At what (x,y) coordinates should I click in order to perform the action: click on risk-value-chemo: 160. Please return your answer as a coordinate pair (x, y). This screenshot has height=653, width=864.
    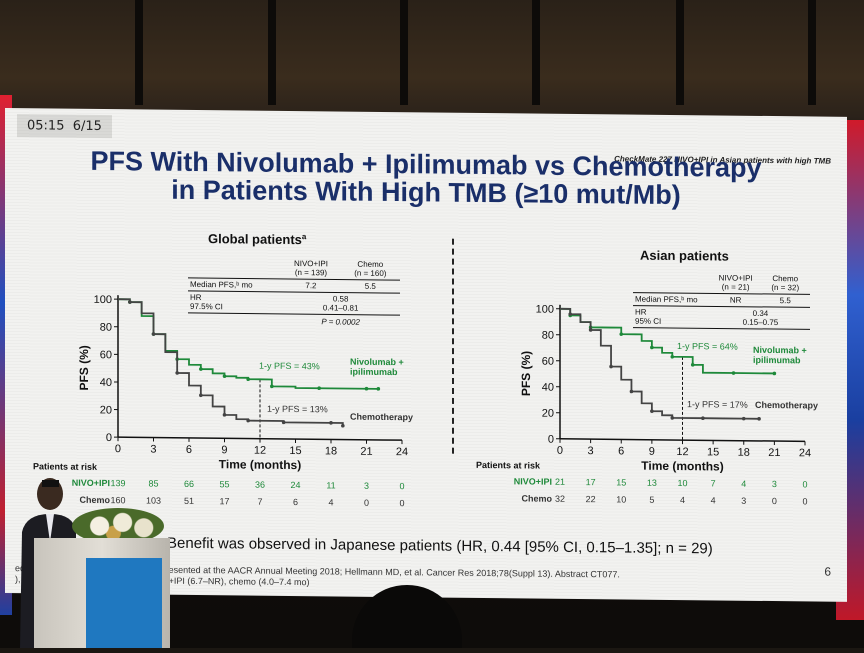
    Looking at the image, I should click on (117, 500).